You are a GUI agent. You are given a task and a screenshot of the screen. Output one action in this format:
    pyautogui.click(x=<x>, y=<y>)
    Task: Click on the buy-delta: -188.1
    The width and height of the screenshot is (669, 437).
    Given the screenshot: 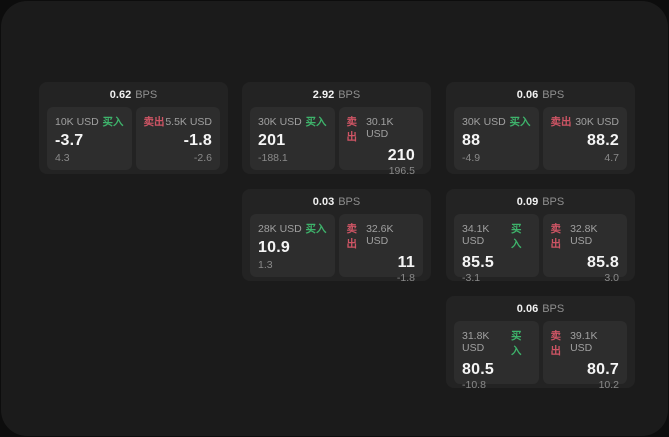 What is the action you would take?
    pyautogui.click(x=273, y=158)
    